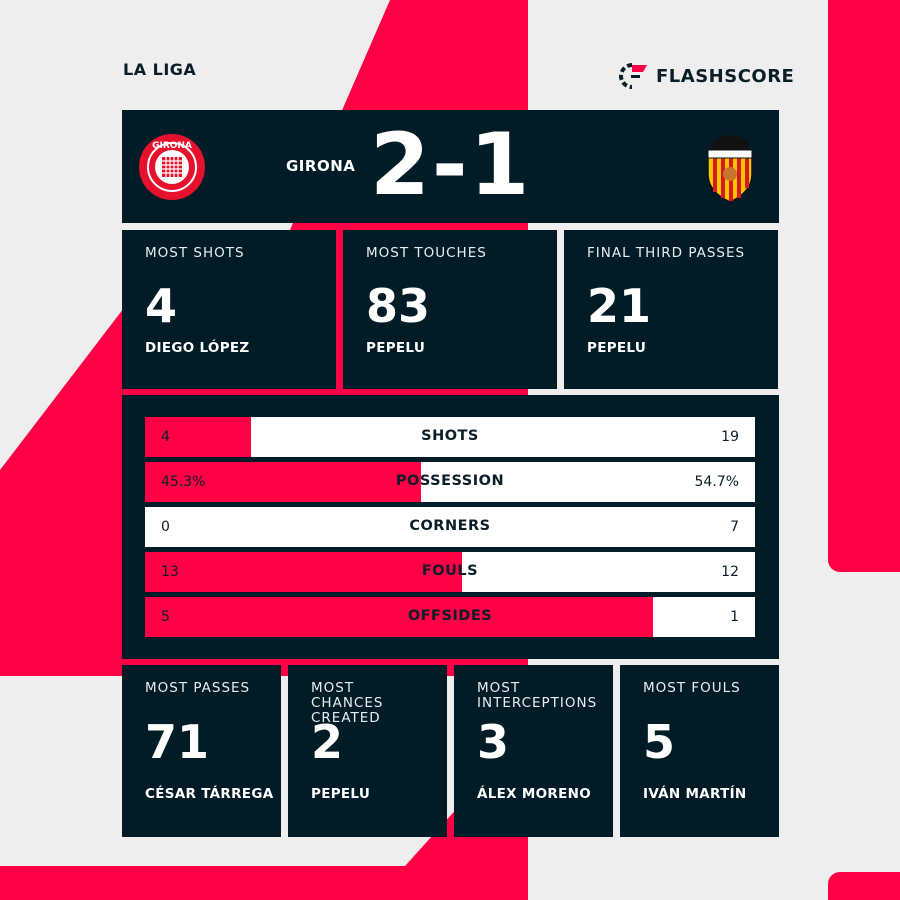 This screenshot has height=900, width=900. What do you see at coordinates (730, 572) in the screenshot?
I see `away-value: 12` at bounding box center [730, 572].